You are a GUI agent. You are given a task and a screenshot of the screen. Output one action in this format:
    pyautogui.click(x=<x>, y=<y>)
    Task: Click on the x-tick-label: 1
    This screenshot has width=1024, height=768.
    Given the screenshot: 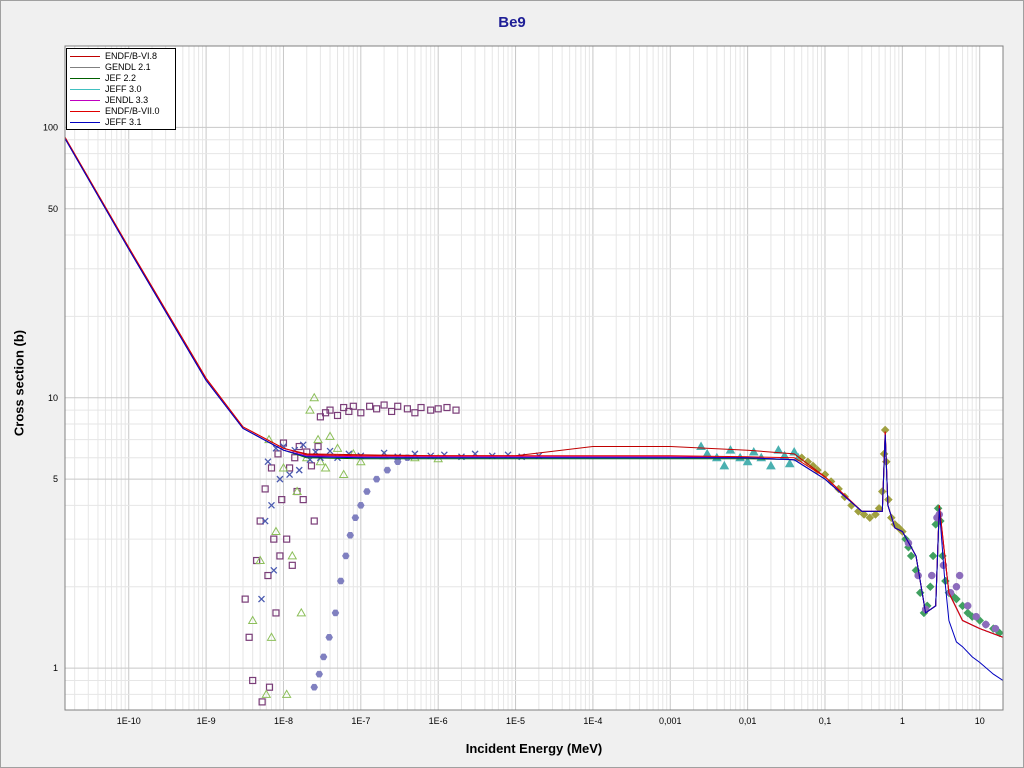 What is the action you would take?
    pyautogui.click(x=902, y=721)
    